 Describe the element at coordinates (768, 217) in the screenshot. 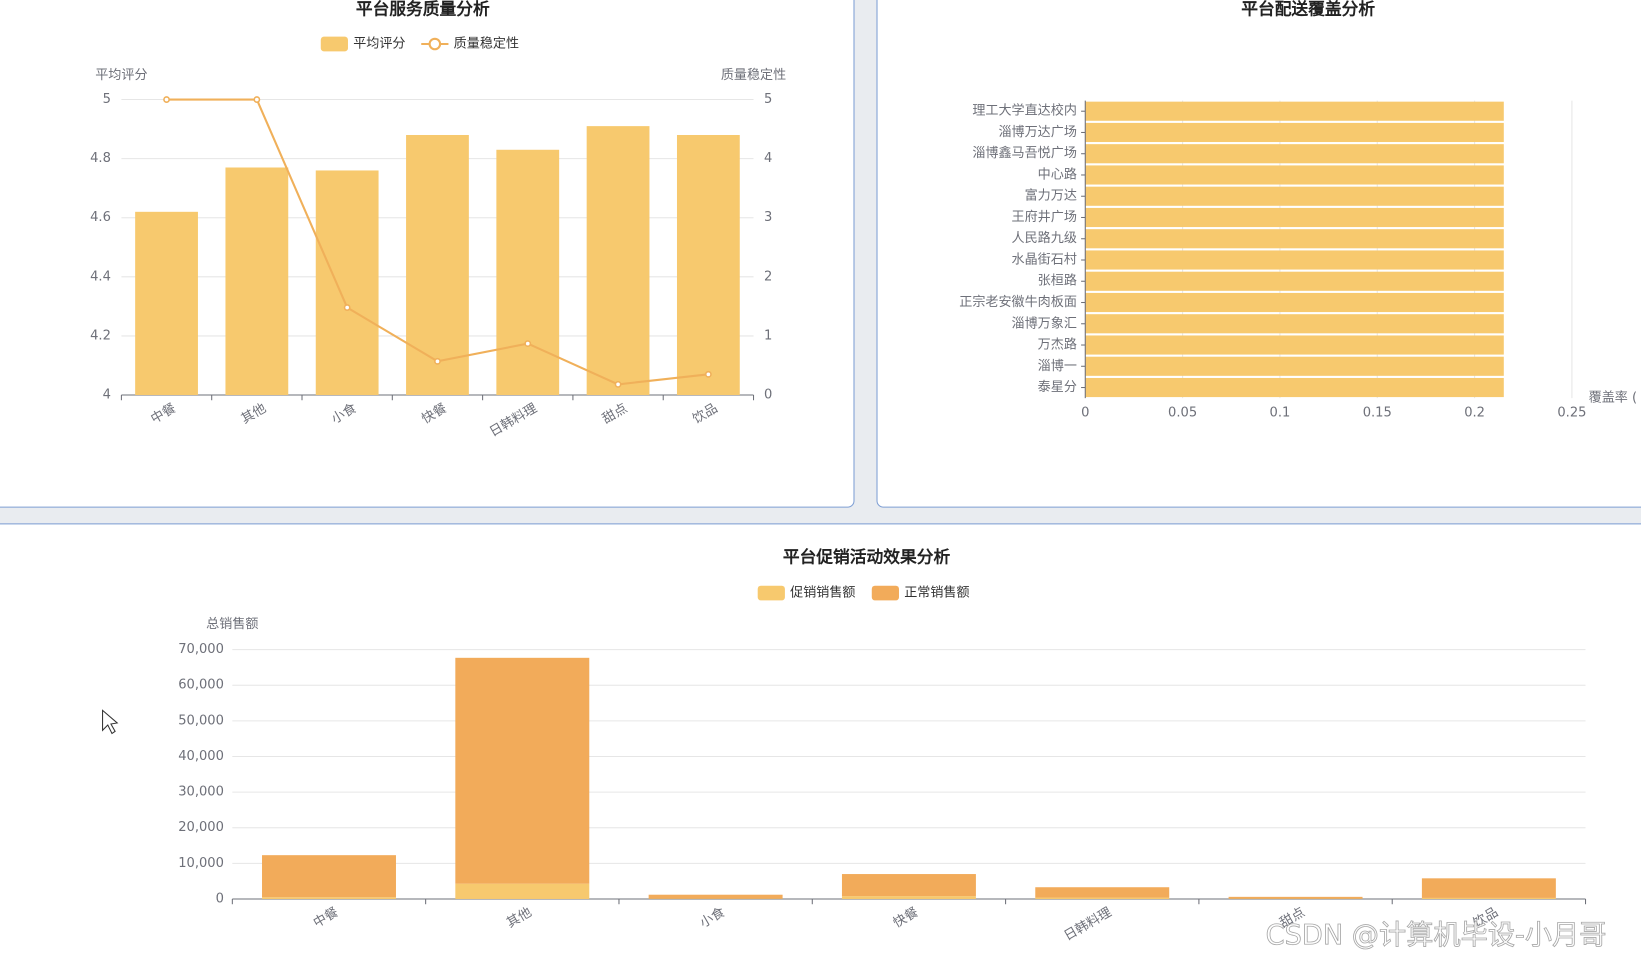

I see `y2-tick-label: 3` at that location.